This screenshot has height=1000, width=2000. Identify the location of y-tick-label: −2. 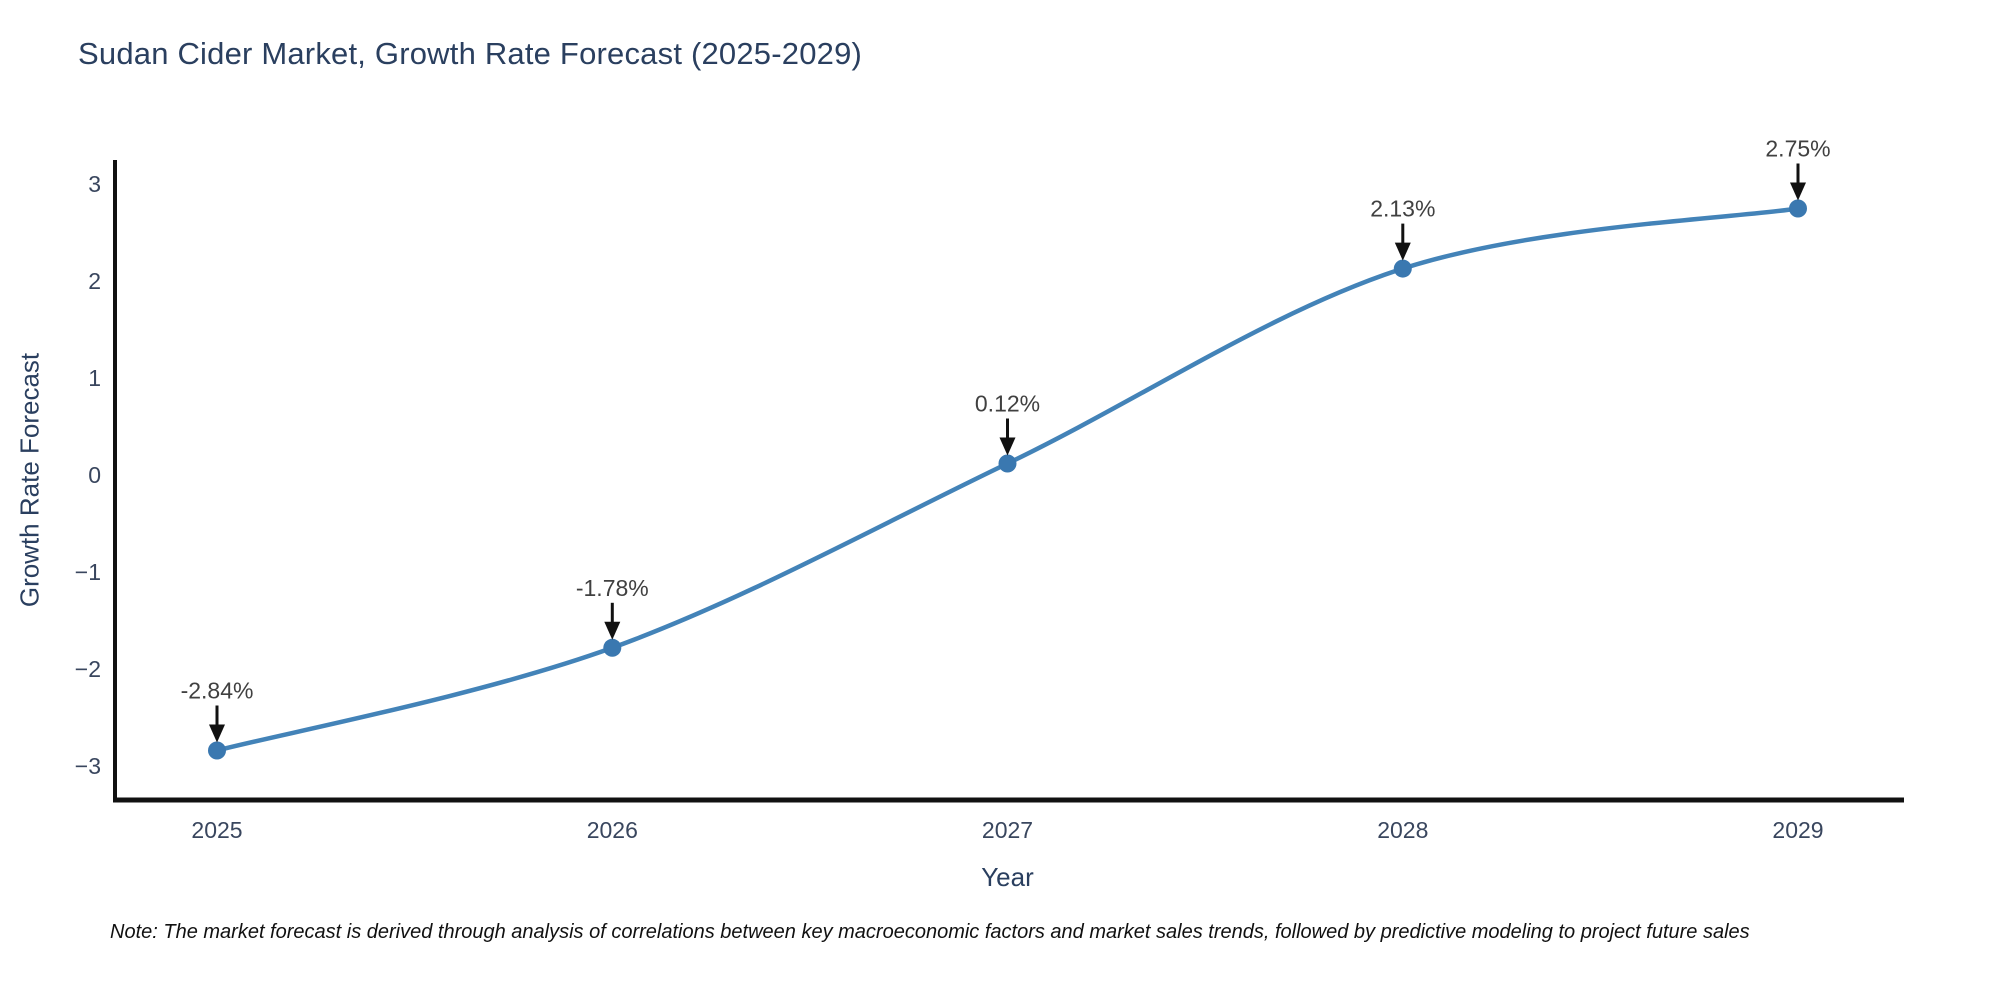
(88, 669).